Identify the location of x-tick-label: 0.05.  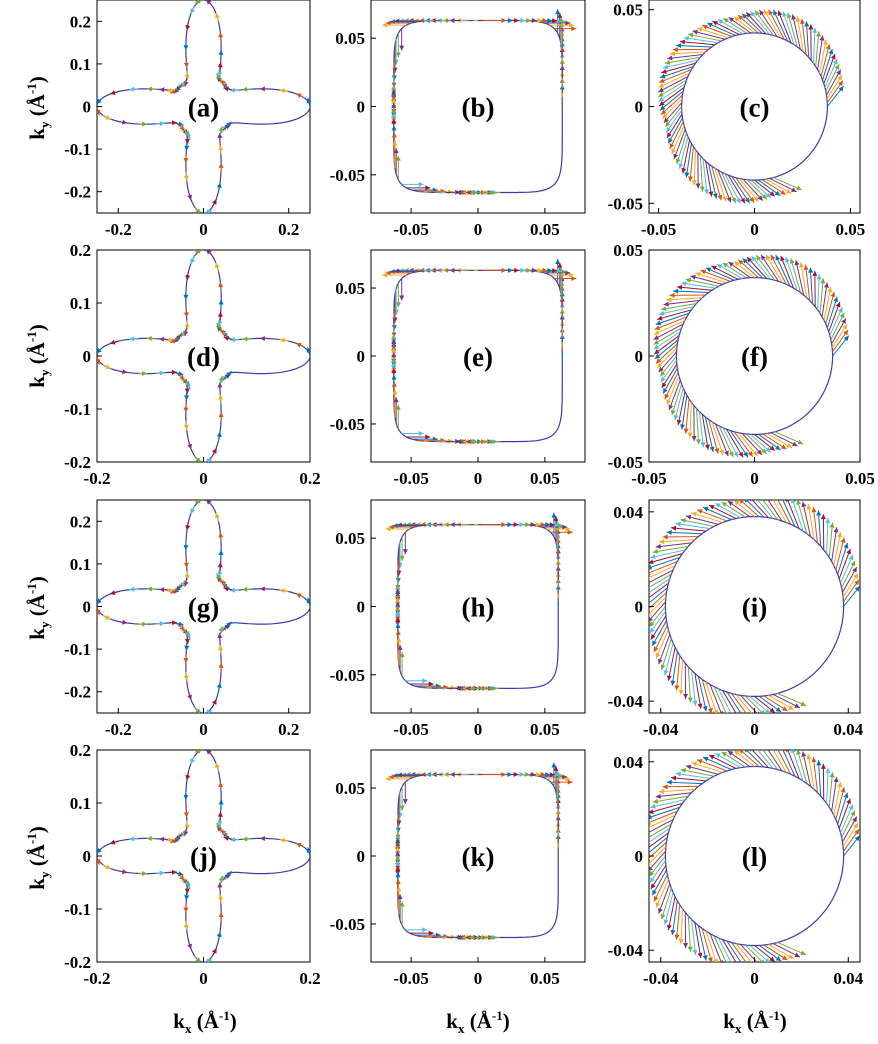
(860, 478).